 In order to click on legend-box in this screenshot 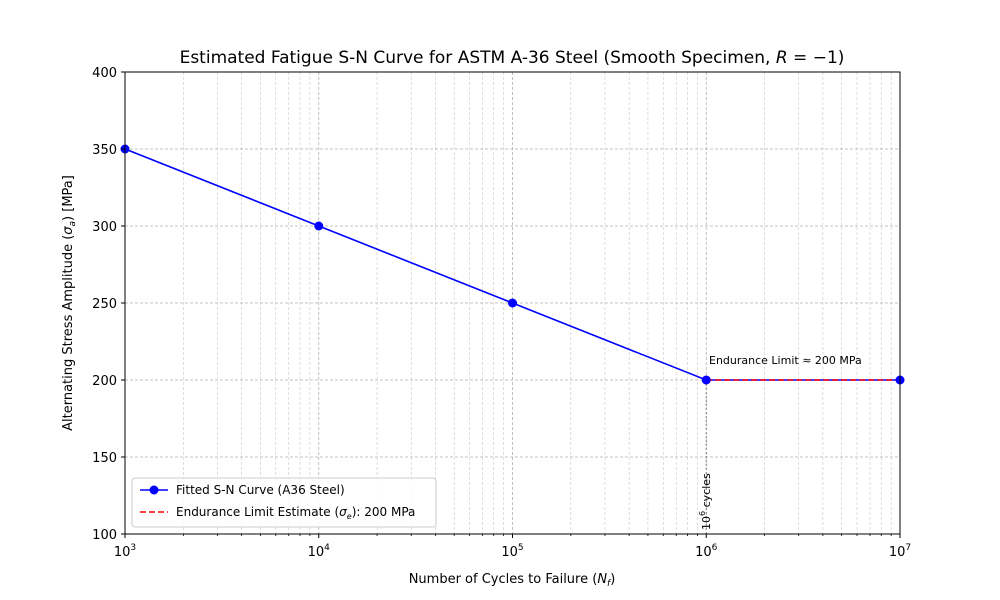, I will do `click(284, 502)`.